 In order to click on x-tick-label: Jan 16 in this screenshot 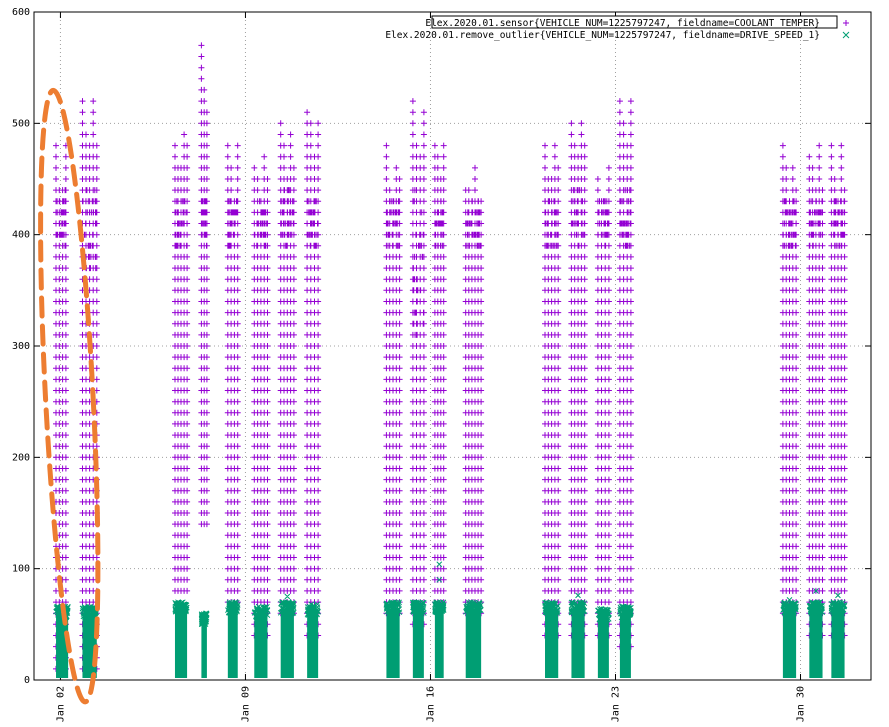, I will do `click(430, 704)`.